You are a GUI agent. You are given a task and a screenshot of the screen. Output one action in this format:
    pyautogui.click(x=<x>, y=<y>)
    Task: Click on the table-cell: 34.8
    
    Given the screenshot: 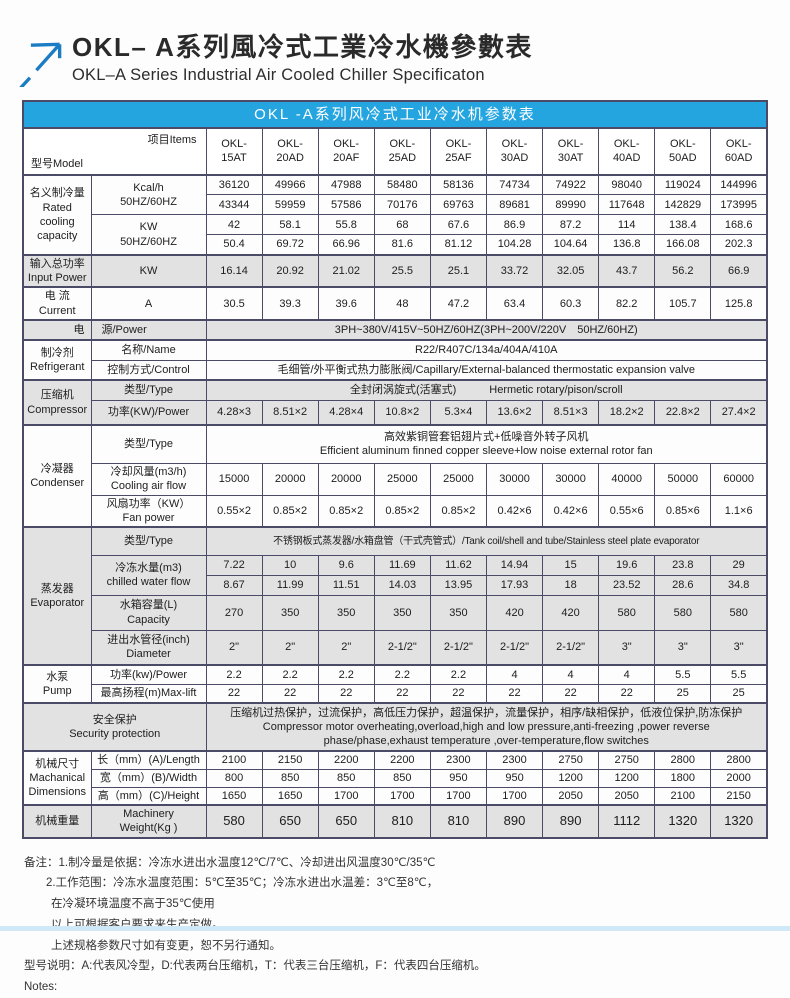 What is the action you would take?
    pyautogui.click(x=739, y=585)
    